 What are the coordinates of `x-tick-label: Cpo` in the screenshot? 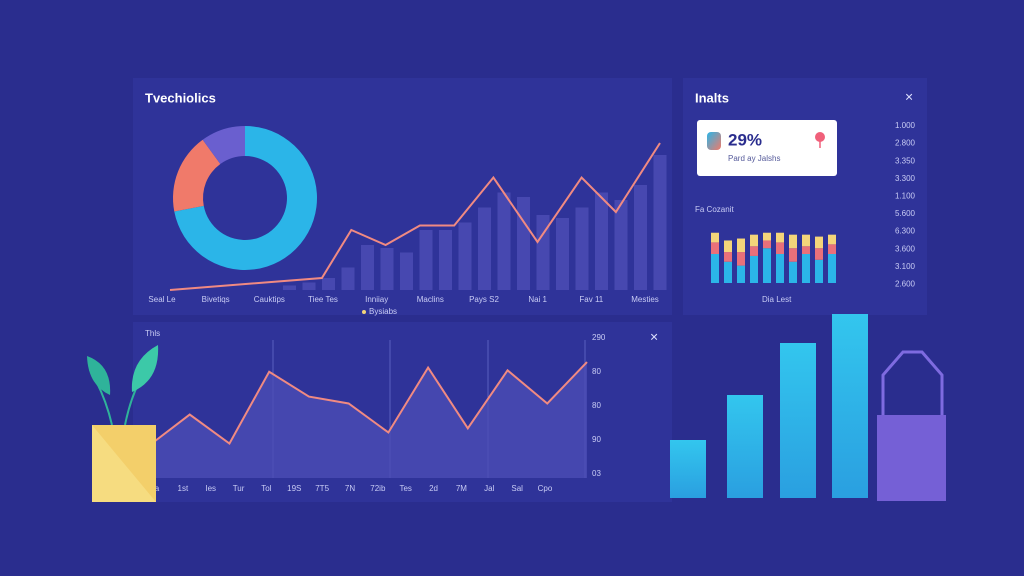 It's located at (545, 488).